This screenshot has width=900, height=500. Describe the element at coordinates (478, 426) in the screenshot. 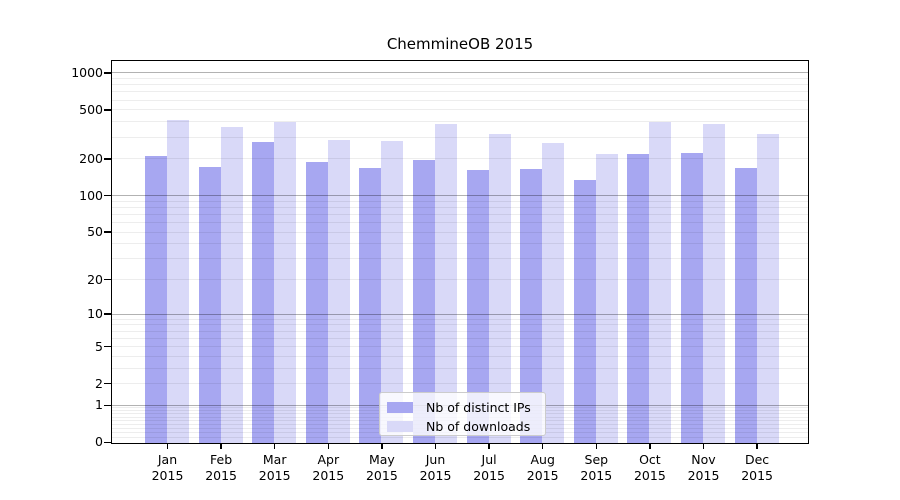

I see `legend-label: Nb of downloads` at that location.